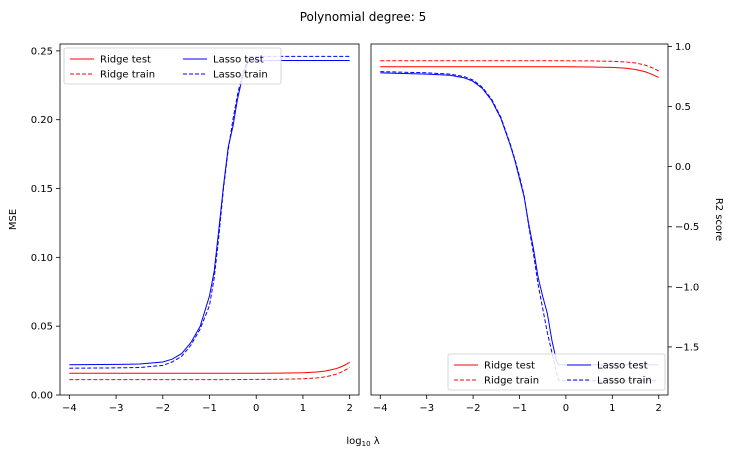 This screenshot has height=458, width=733. I want to click on y-axis-label: R2 score, so click(718, 219).